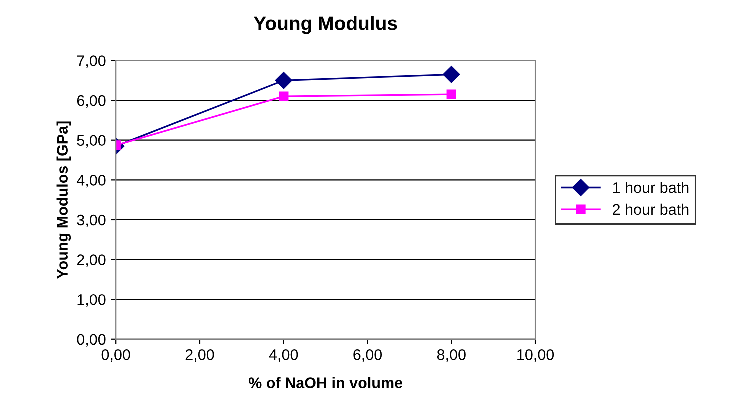 This screenshot has width=749, height=419. Describe the element at coordinates (368, 356) in the screenshot. I see `x-tick-label: 6,00` at that location.